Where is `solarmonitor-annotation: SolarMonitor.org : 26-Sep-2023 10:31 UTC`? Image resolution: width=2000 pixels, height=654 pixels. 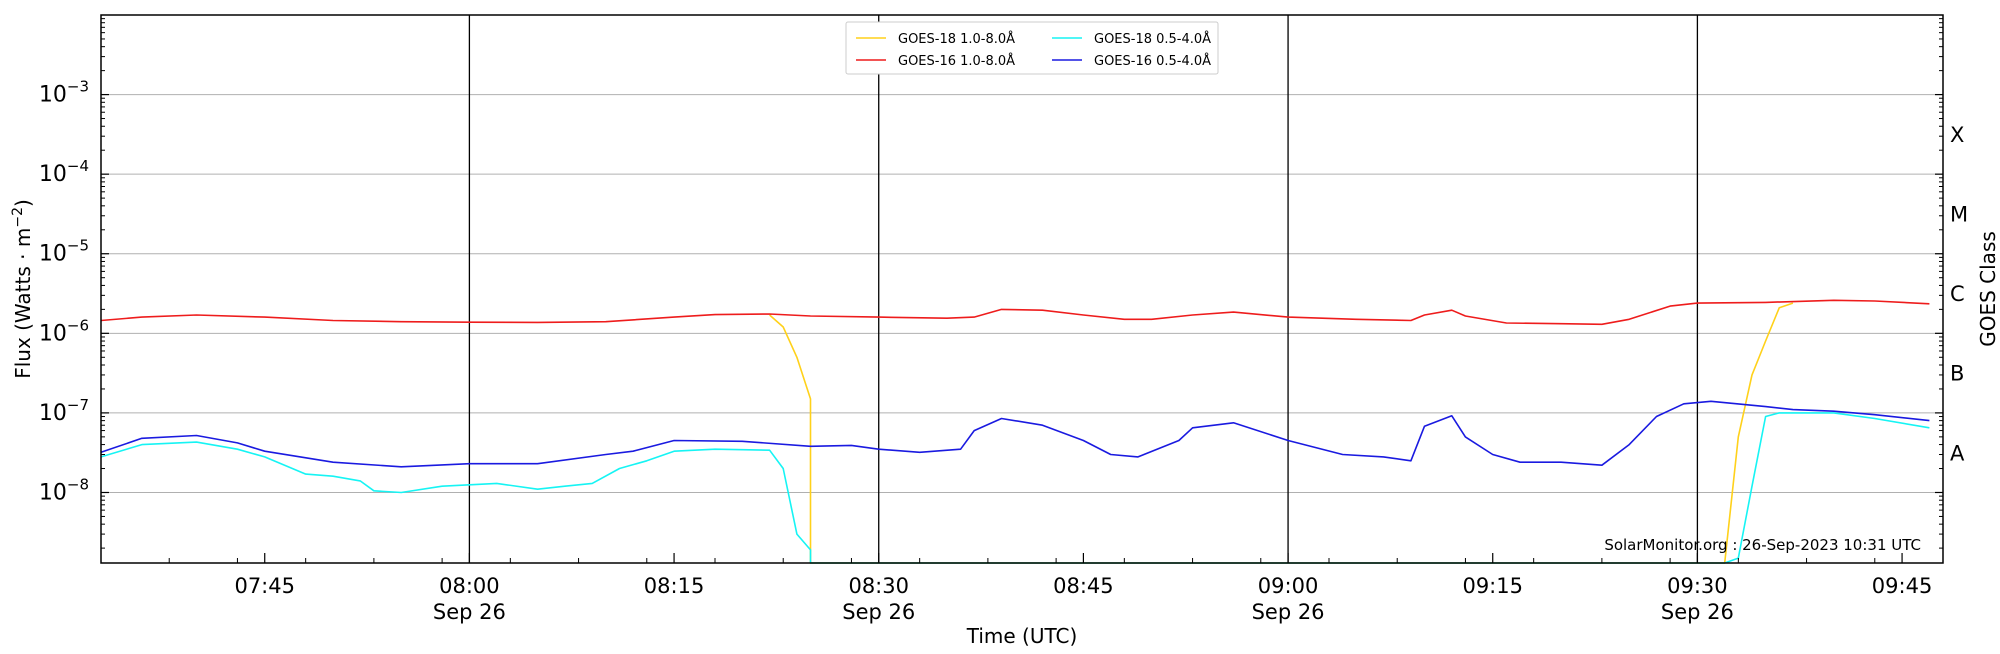 solarmonitor-annotation: SolarMonitor.org : 26-Sep-2023 10:31 UTC is located at coordinates (1762, 545).